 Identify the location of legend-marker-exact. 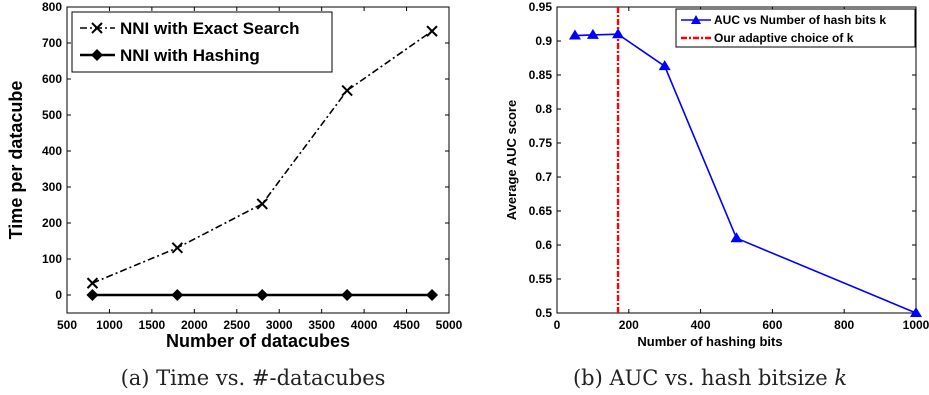
(97, 28).